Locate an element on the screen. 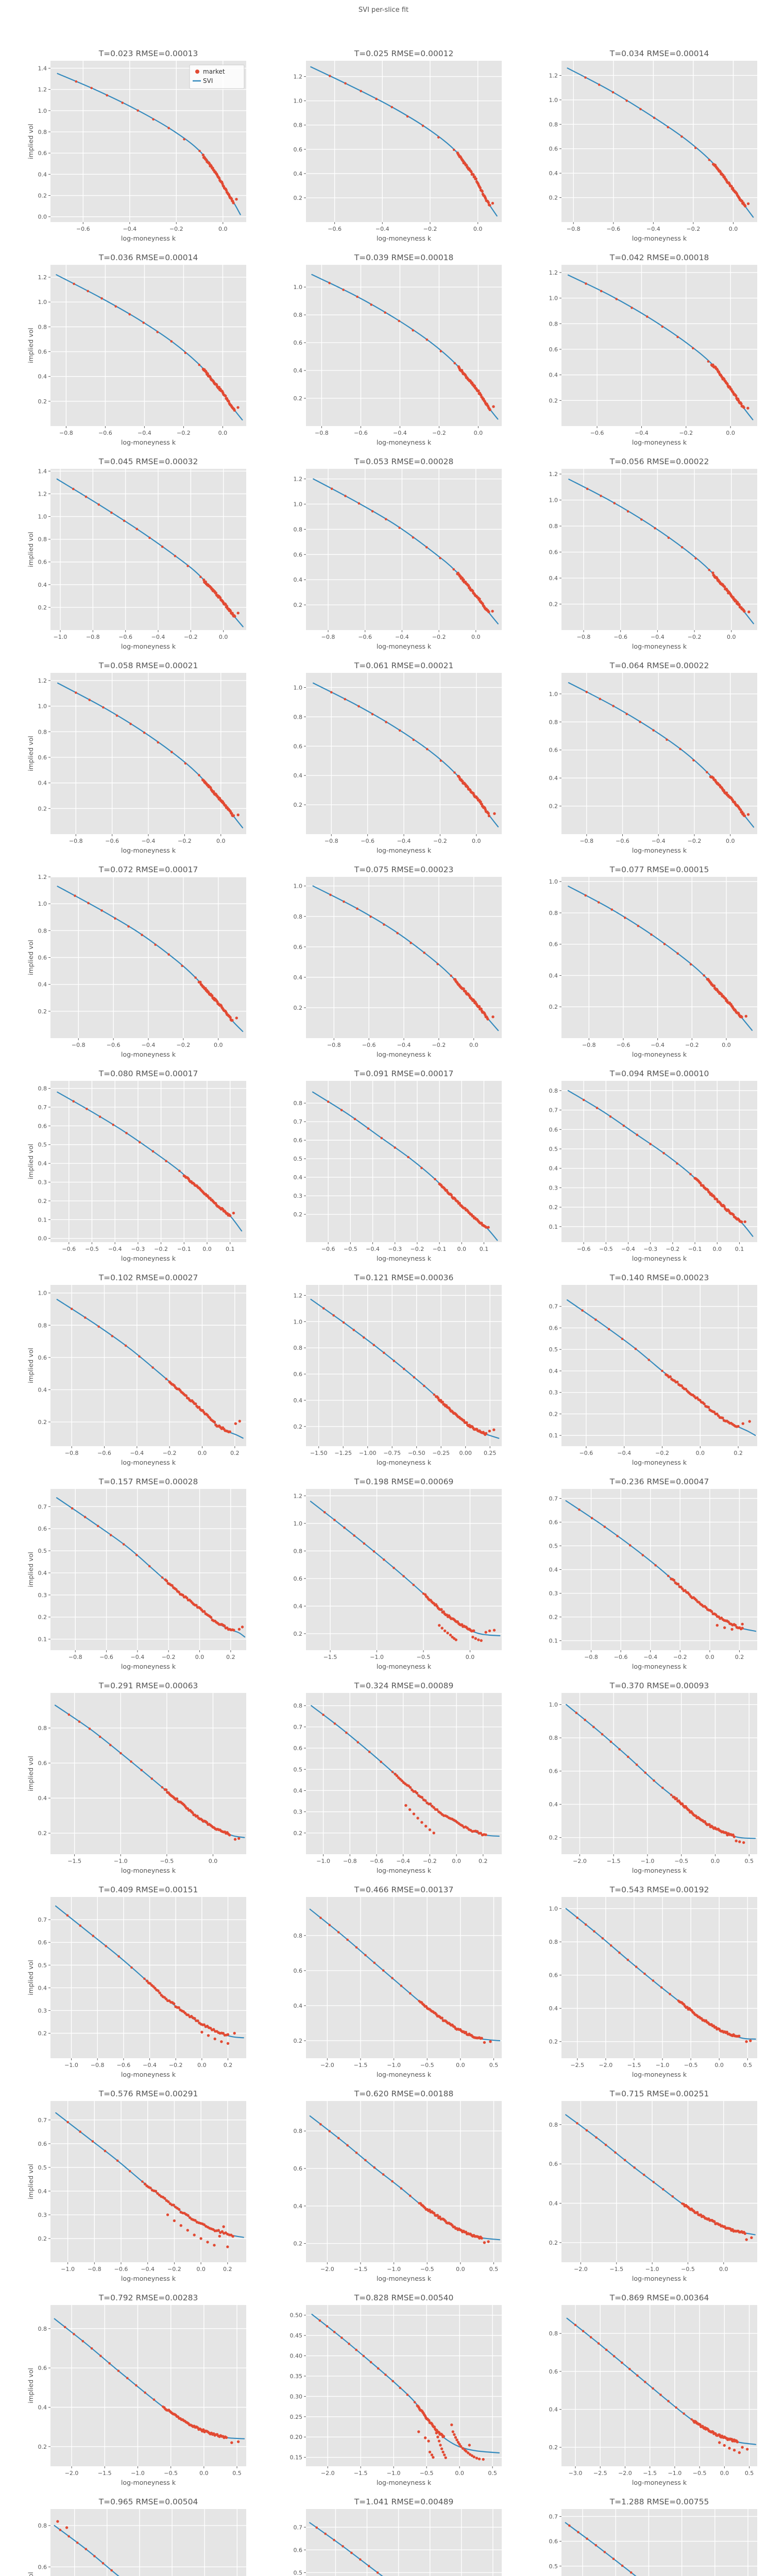 This screenshot has height=2576, width=767. x-tick-label: 0.2 is located at coordinates (739, 1657).